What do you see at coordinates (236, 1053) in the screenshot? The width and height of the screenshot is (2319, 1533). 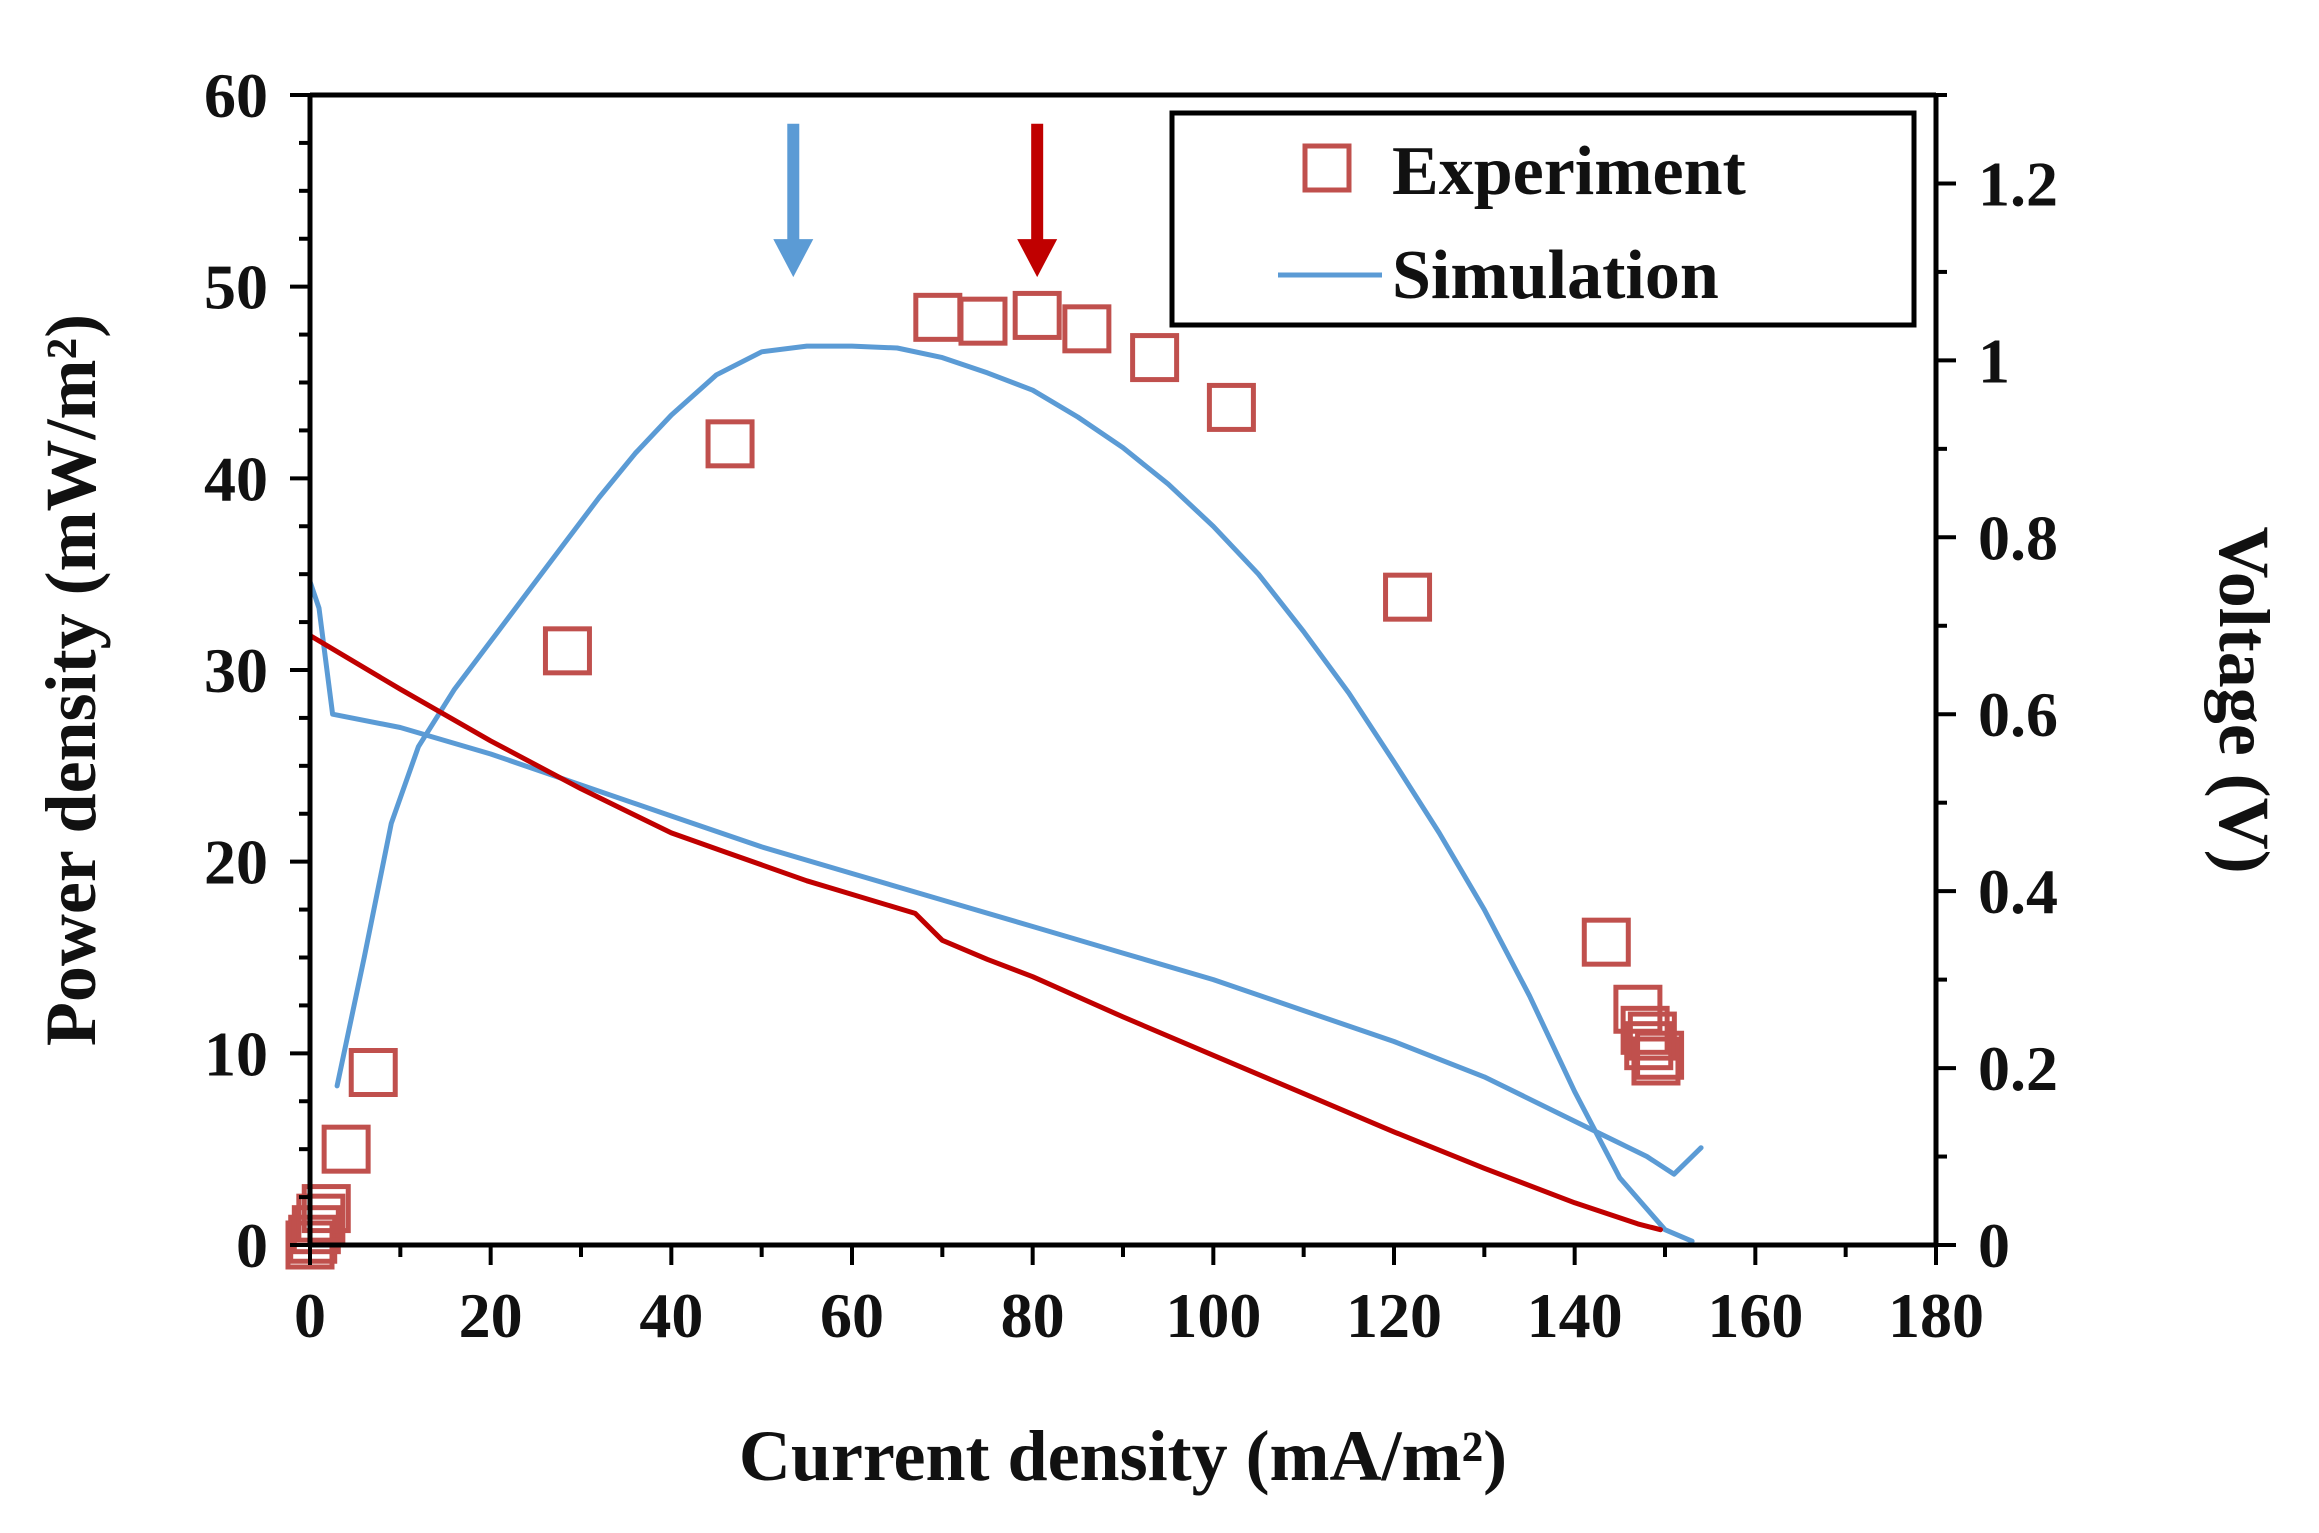 I see `y-tick-label: 10` at bounding box center [236, 1053].